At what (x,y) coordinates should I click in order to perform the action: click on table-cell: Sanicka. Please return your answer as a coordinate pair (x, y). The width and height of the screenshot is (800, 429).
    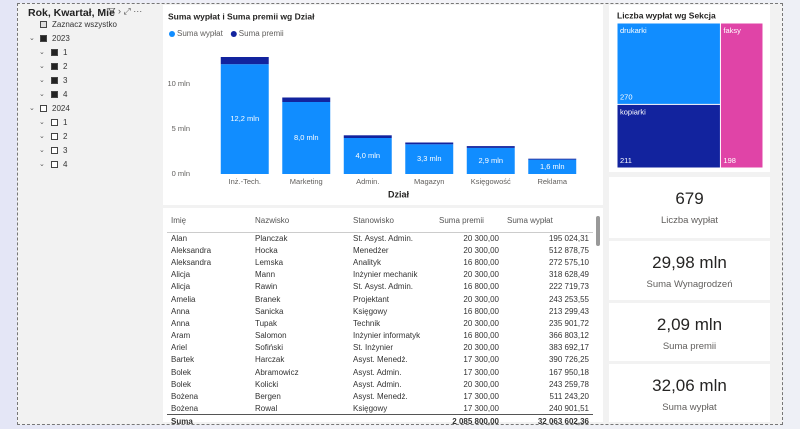
    Looking at the image, I should click on (269, 311).